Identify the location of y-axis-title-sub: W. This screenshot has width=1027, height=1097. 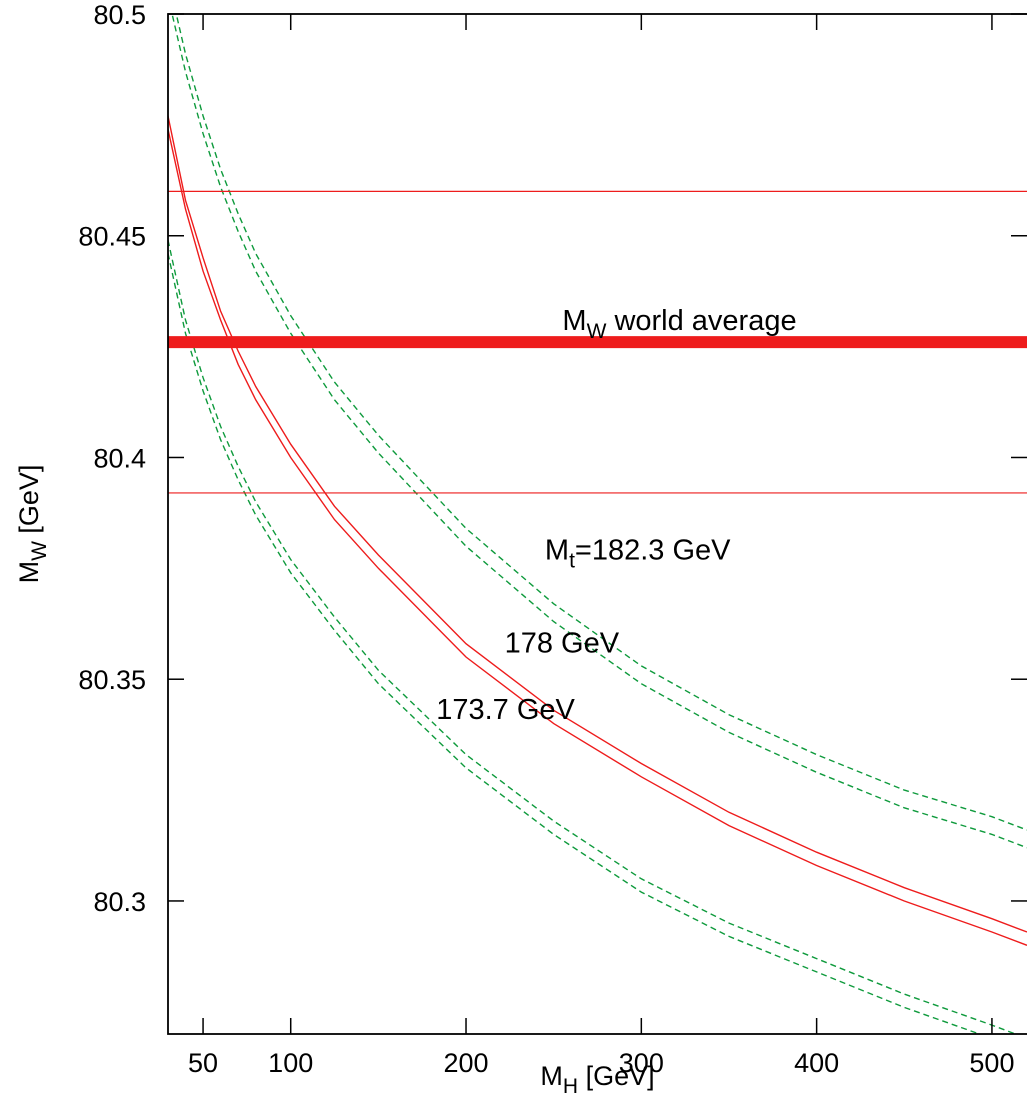
(39, 551).